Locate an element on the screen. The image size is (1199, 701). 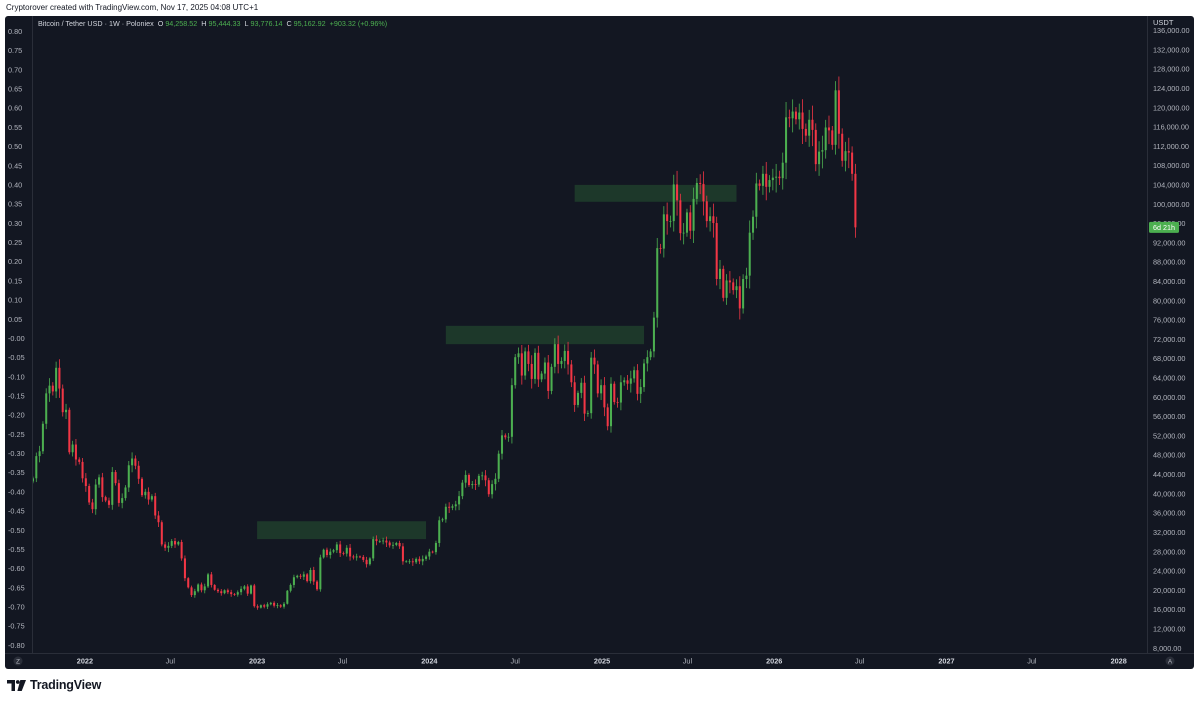
left-tick-label: -0.55 is located at coordinates (16, 549).